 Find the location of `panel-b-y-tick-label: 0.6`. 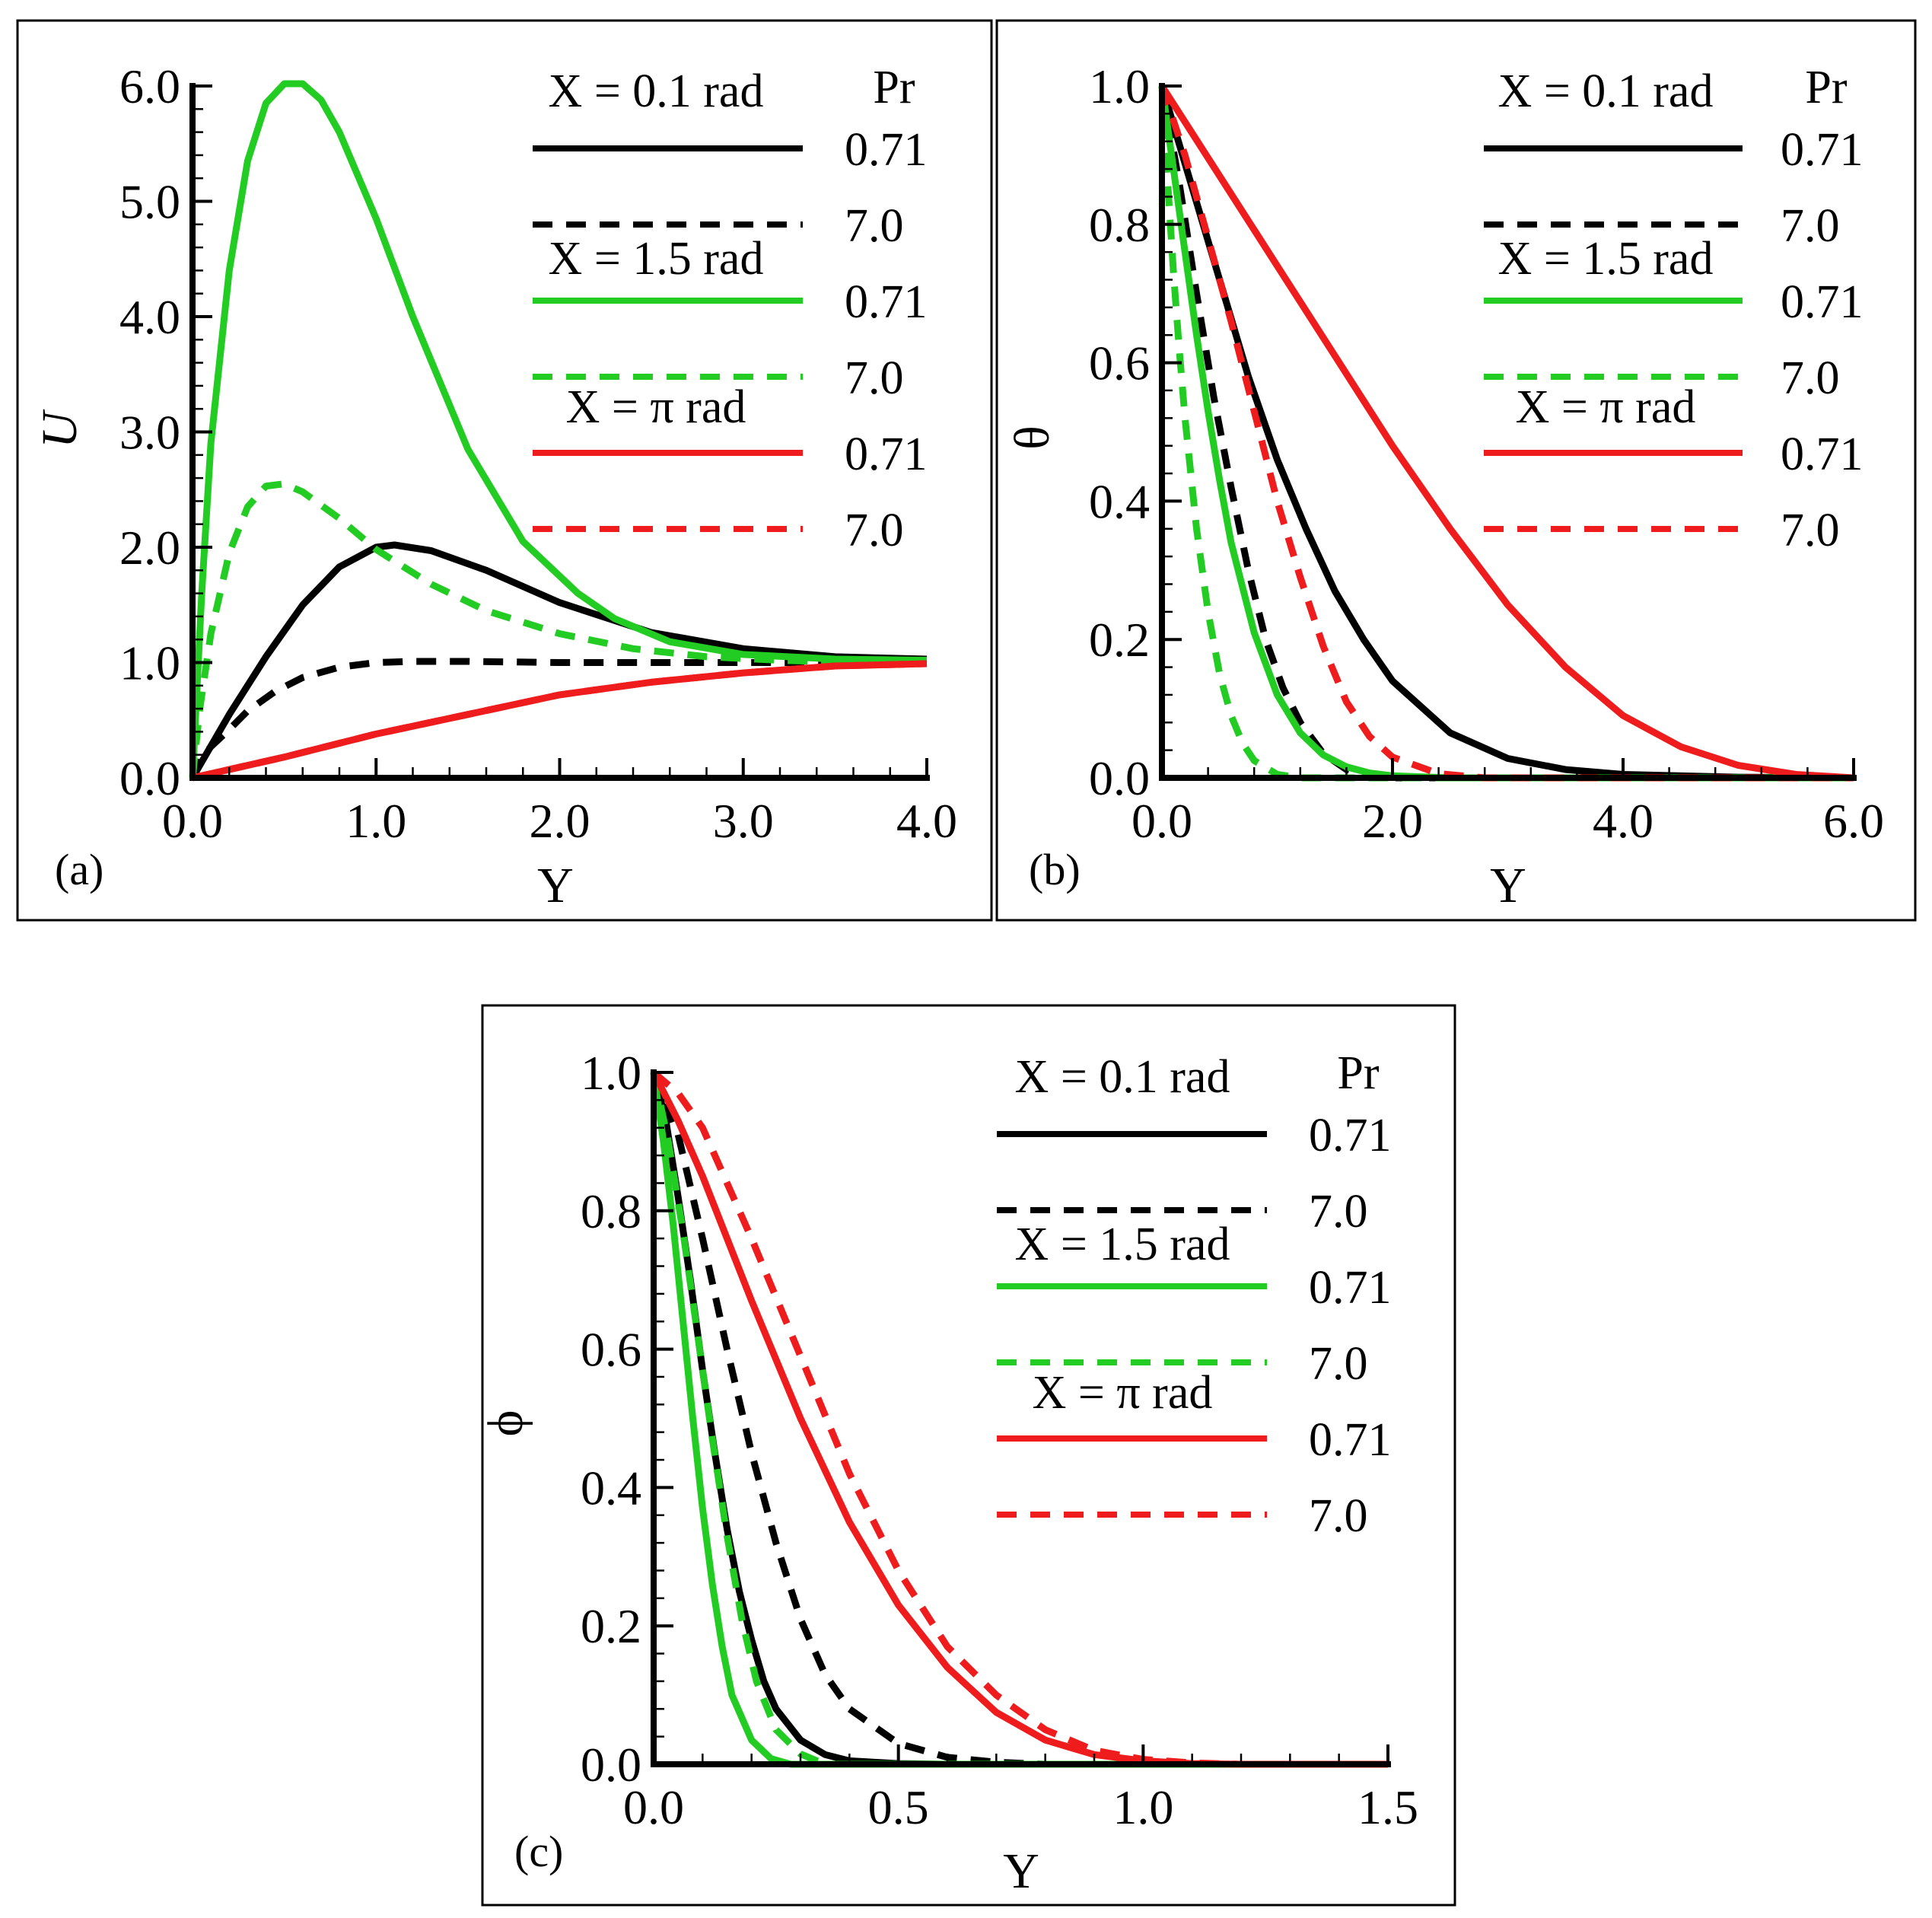

panel-b-y-tick-label: 0.6 is located at coordinates (1119, 363).